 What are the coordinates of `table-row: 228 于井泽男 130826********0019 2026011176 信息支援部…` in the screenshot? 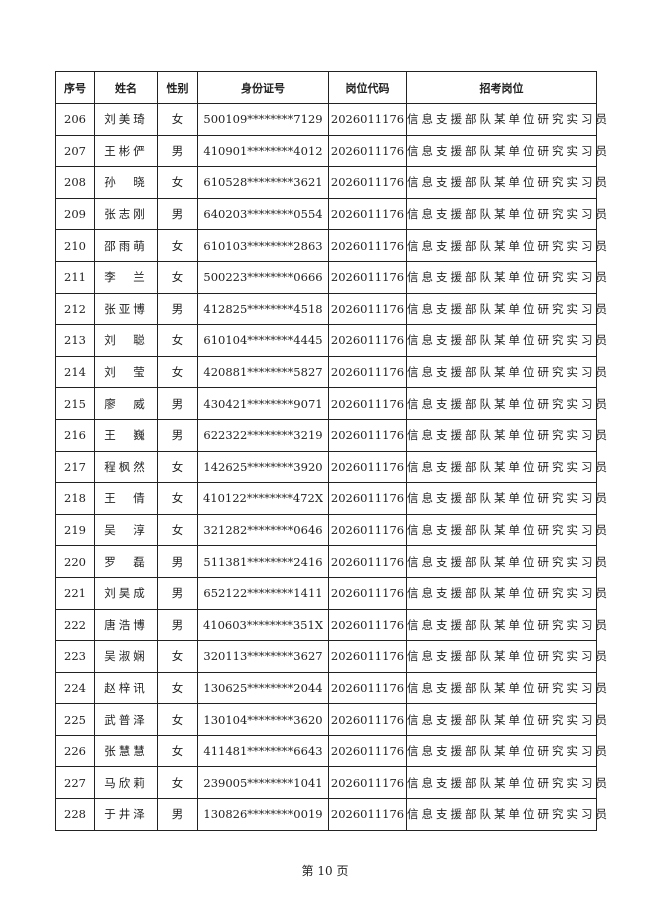 It's located at (331, 814).